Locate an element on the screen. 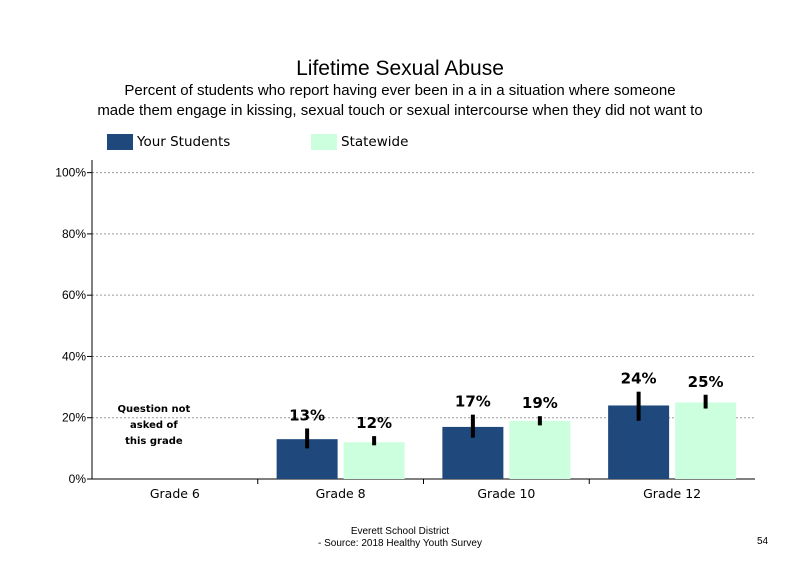  y-tick-label: 60% is located at coordinates (74, 295).